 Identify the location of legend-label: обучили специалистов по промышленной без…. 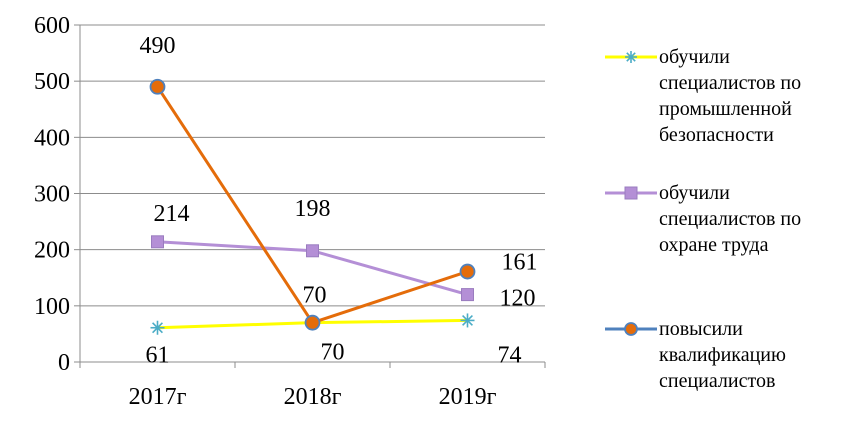
(730, 96).